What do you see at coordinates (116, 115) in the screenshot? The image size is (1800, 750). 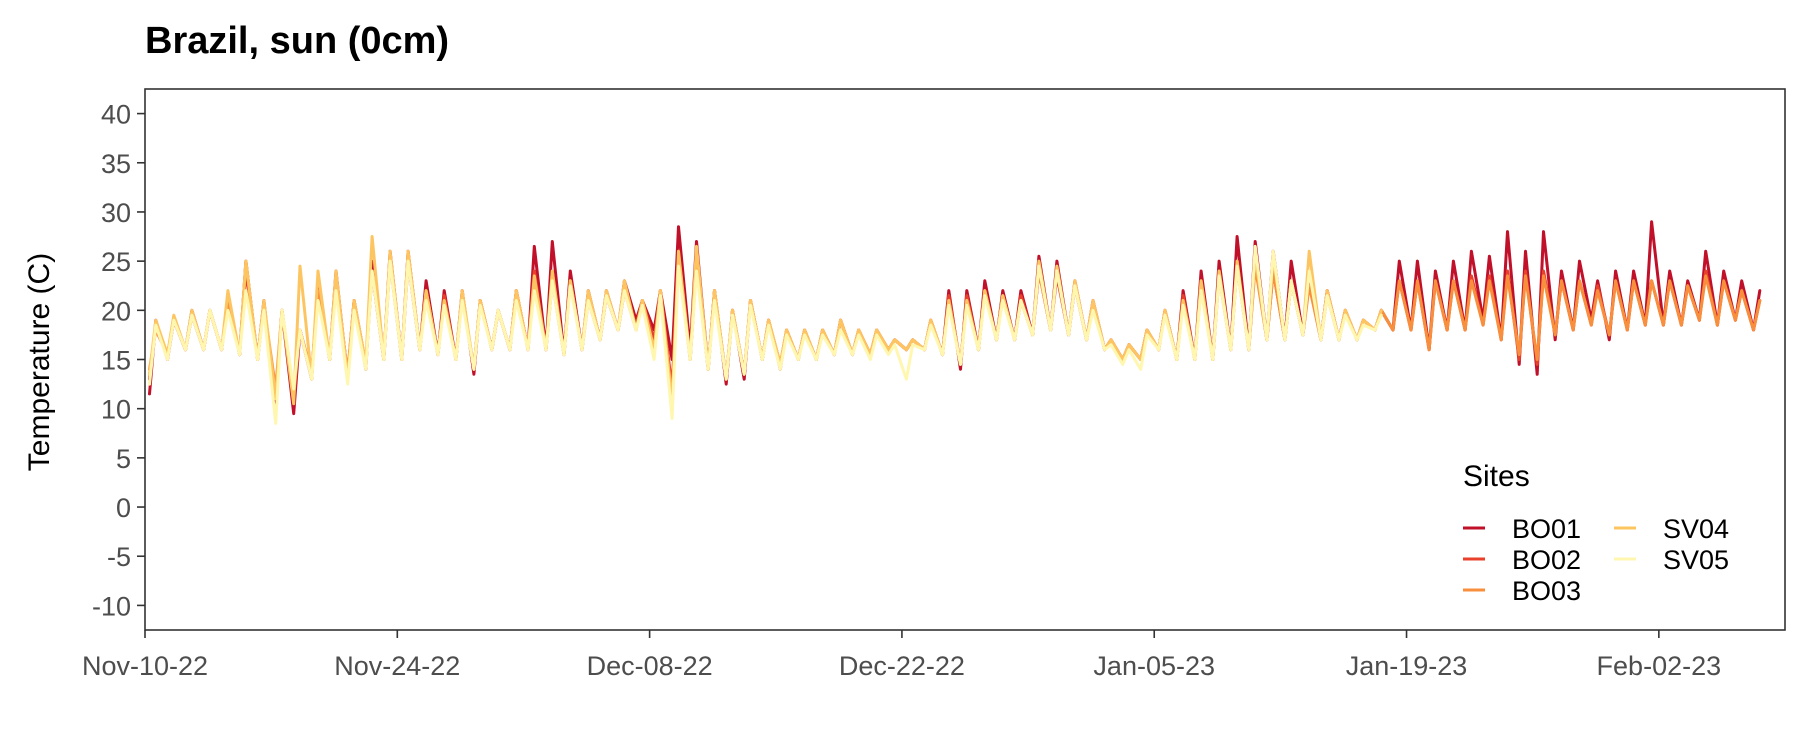 I see `y-tick-label: 40` at bounding box center [116, 115].